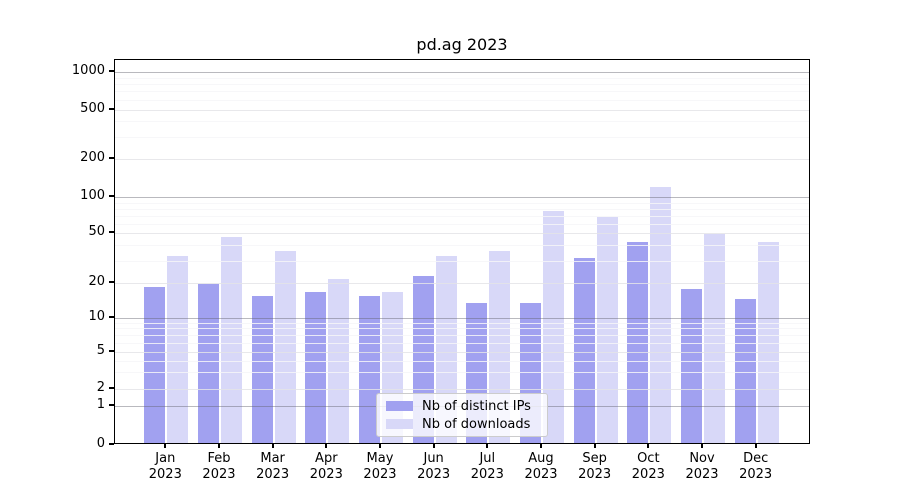  I want to click on bar-mar-downloads, so click(285, 346).